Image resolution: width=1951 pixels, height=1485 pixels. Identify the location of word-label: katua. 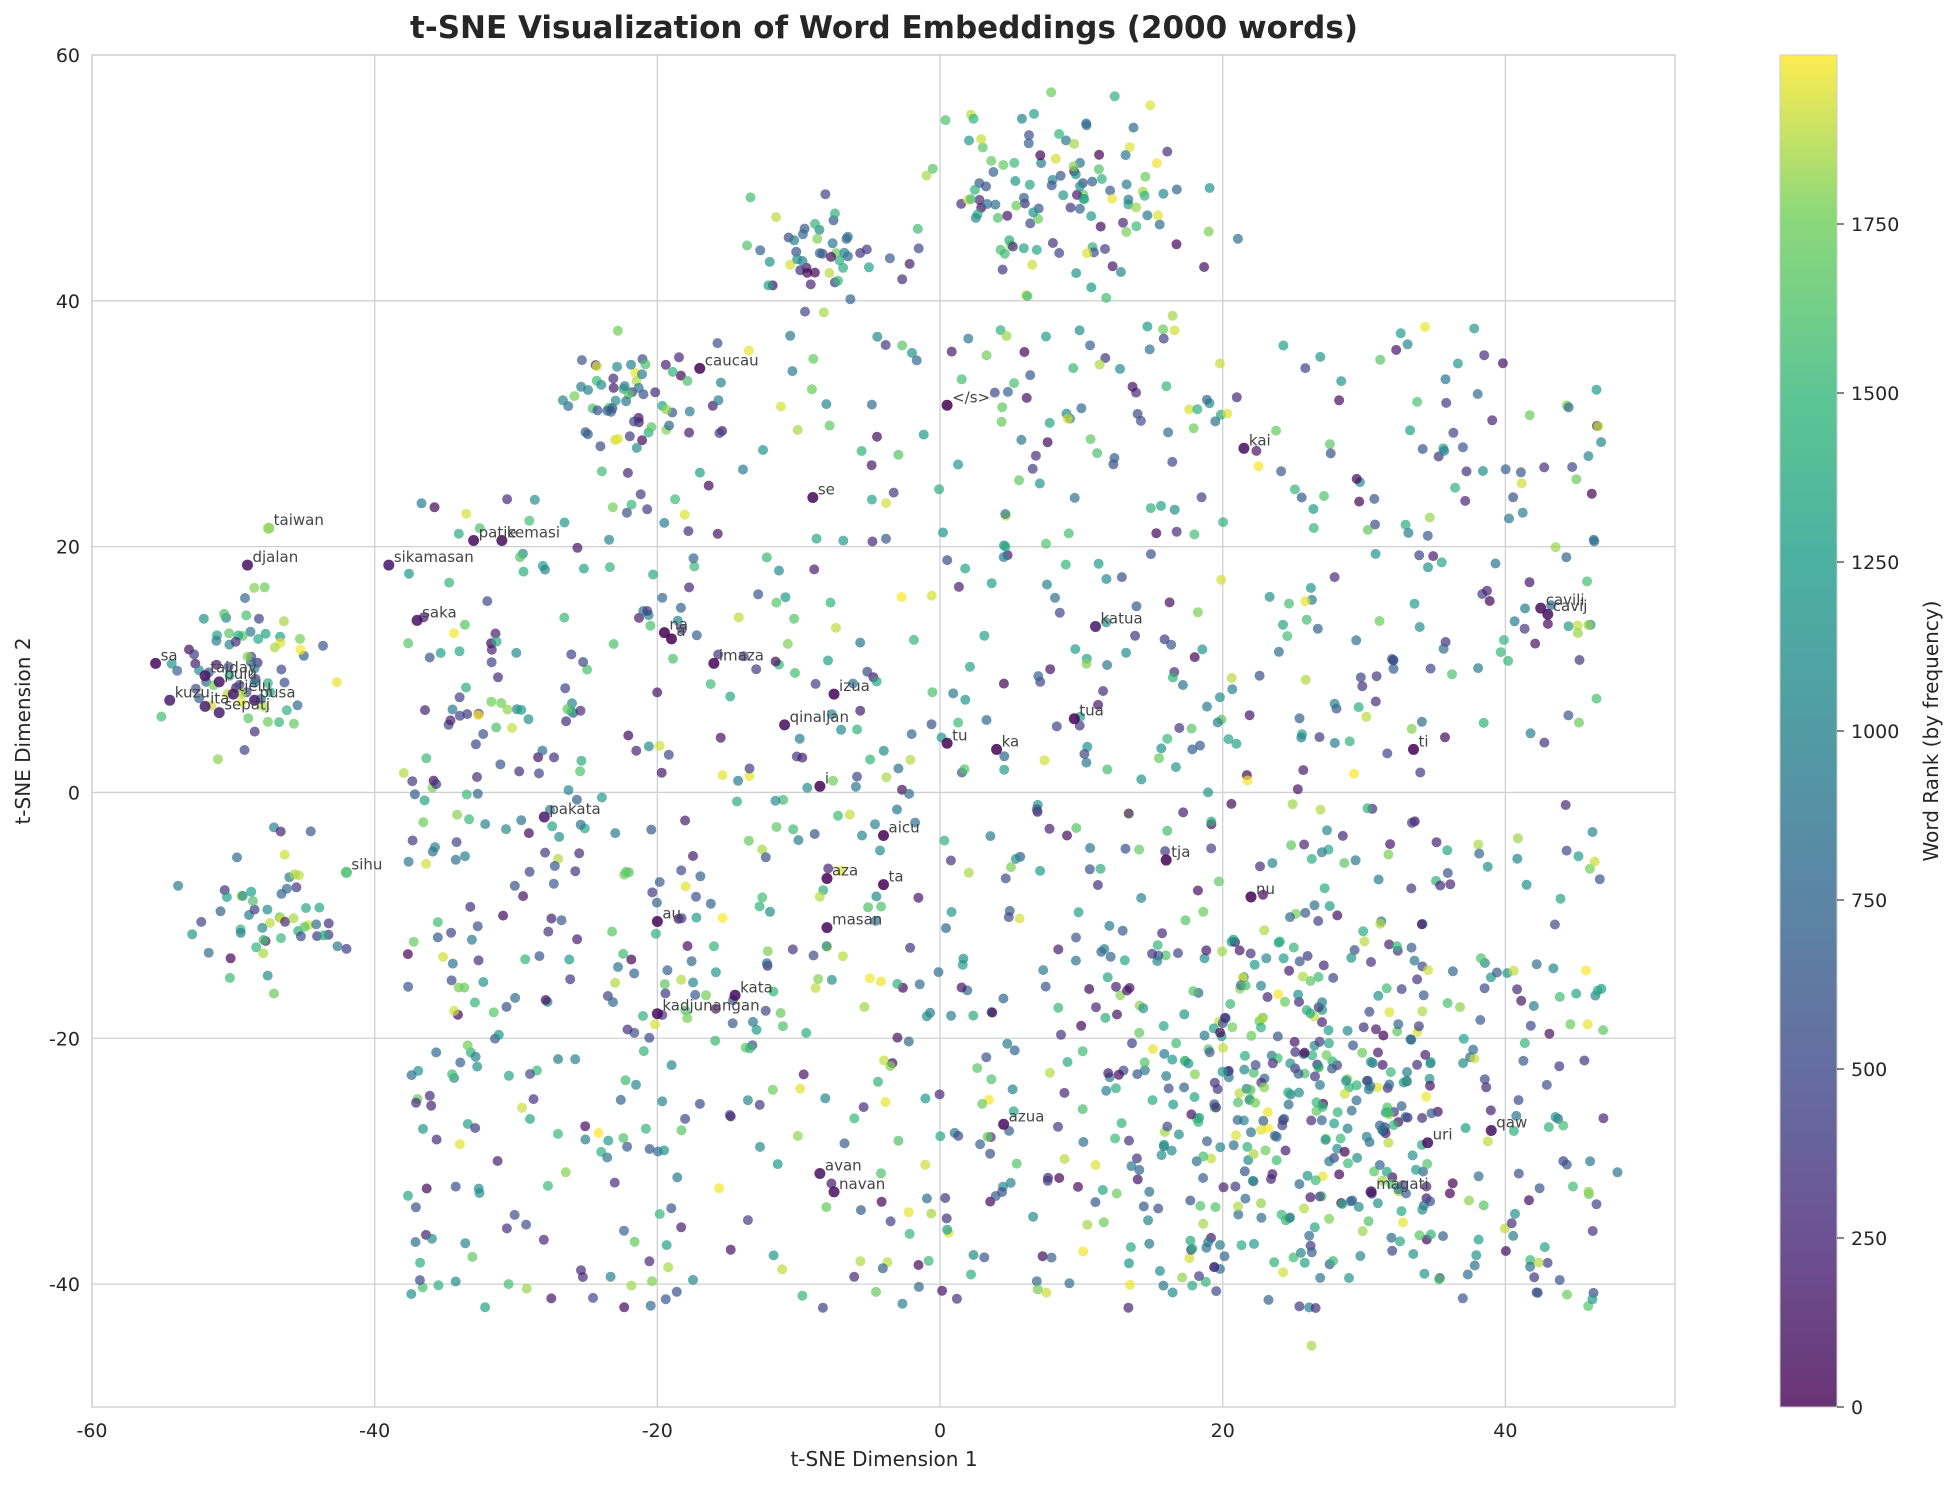
(1122, 619).